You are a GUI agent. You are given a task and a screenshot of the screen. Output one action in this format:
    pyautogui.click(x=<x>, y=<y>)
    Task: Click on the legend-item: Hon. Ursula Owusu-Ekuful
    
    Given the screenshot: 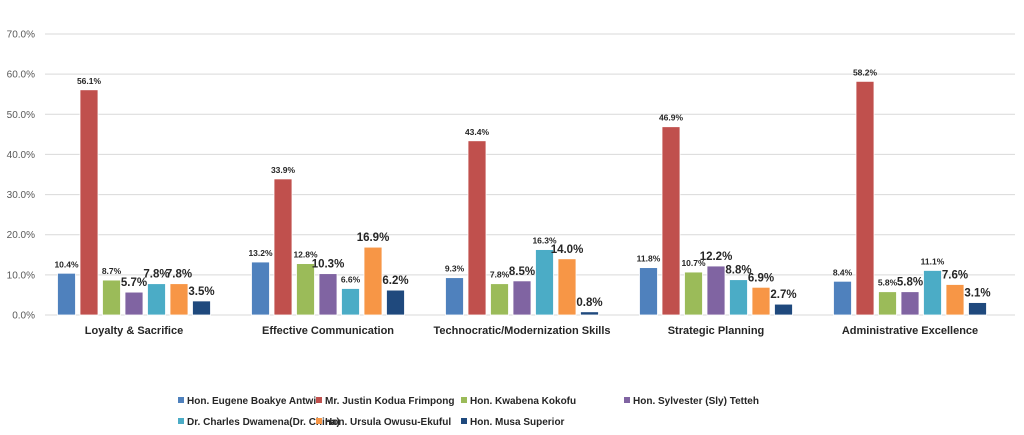 What is the action you would take?
    pyautogui.click(x=383, y=422)
    